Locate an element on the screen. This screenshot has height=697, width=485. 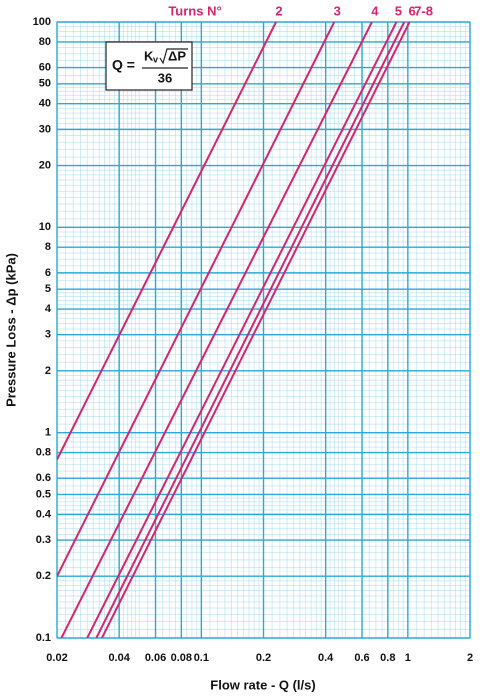
y-tick-label: 0.4 is located at coordinates (44, 514).